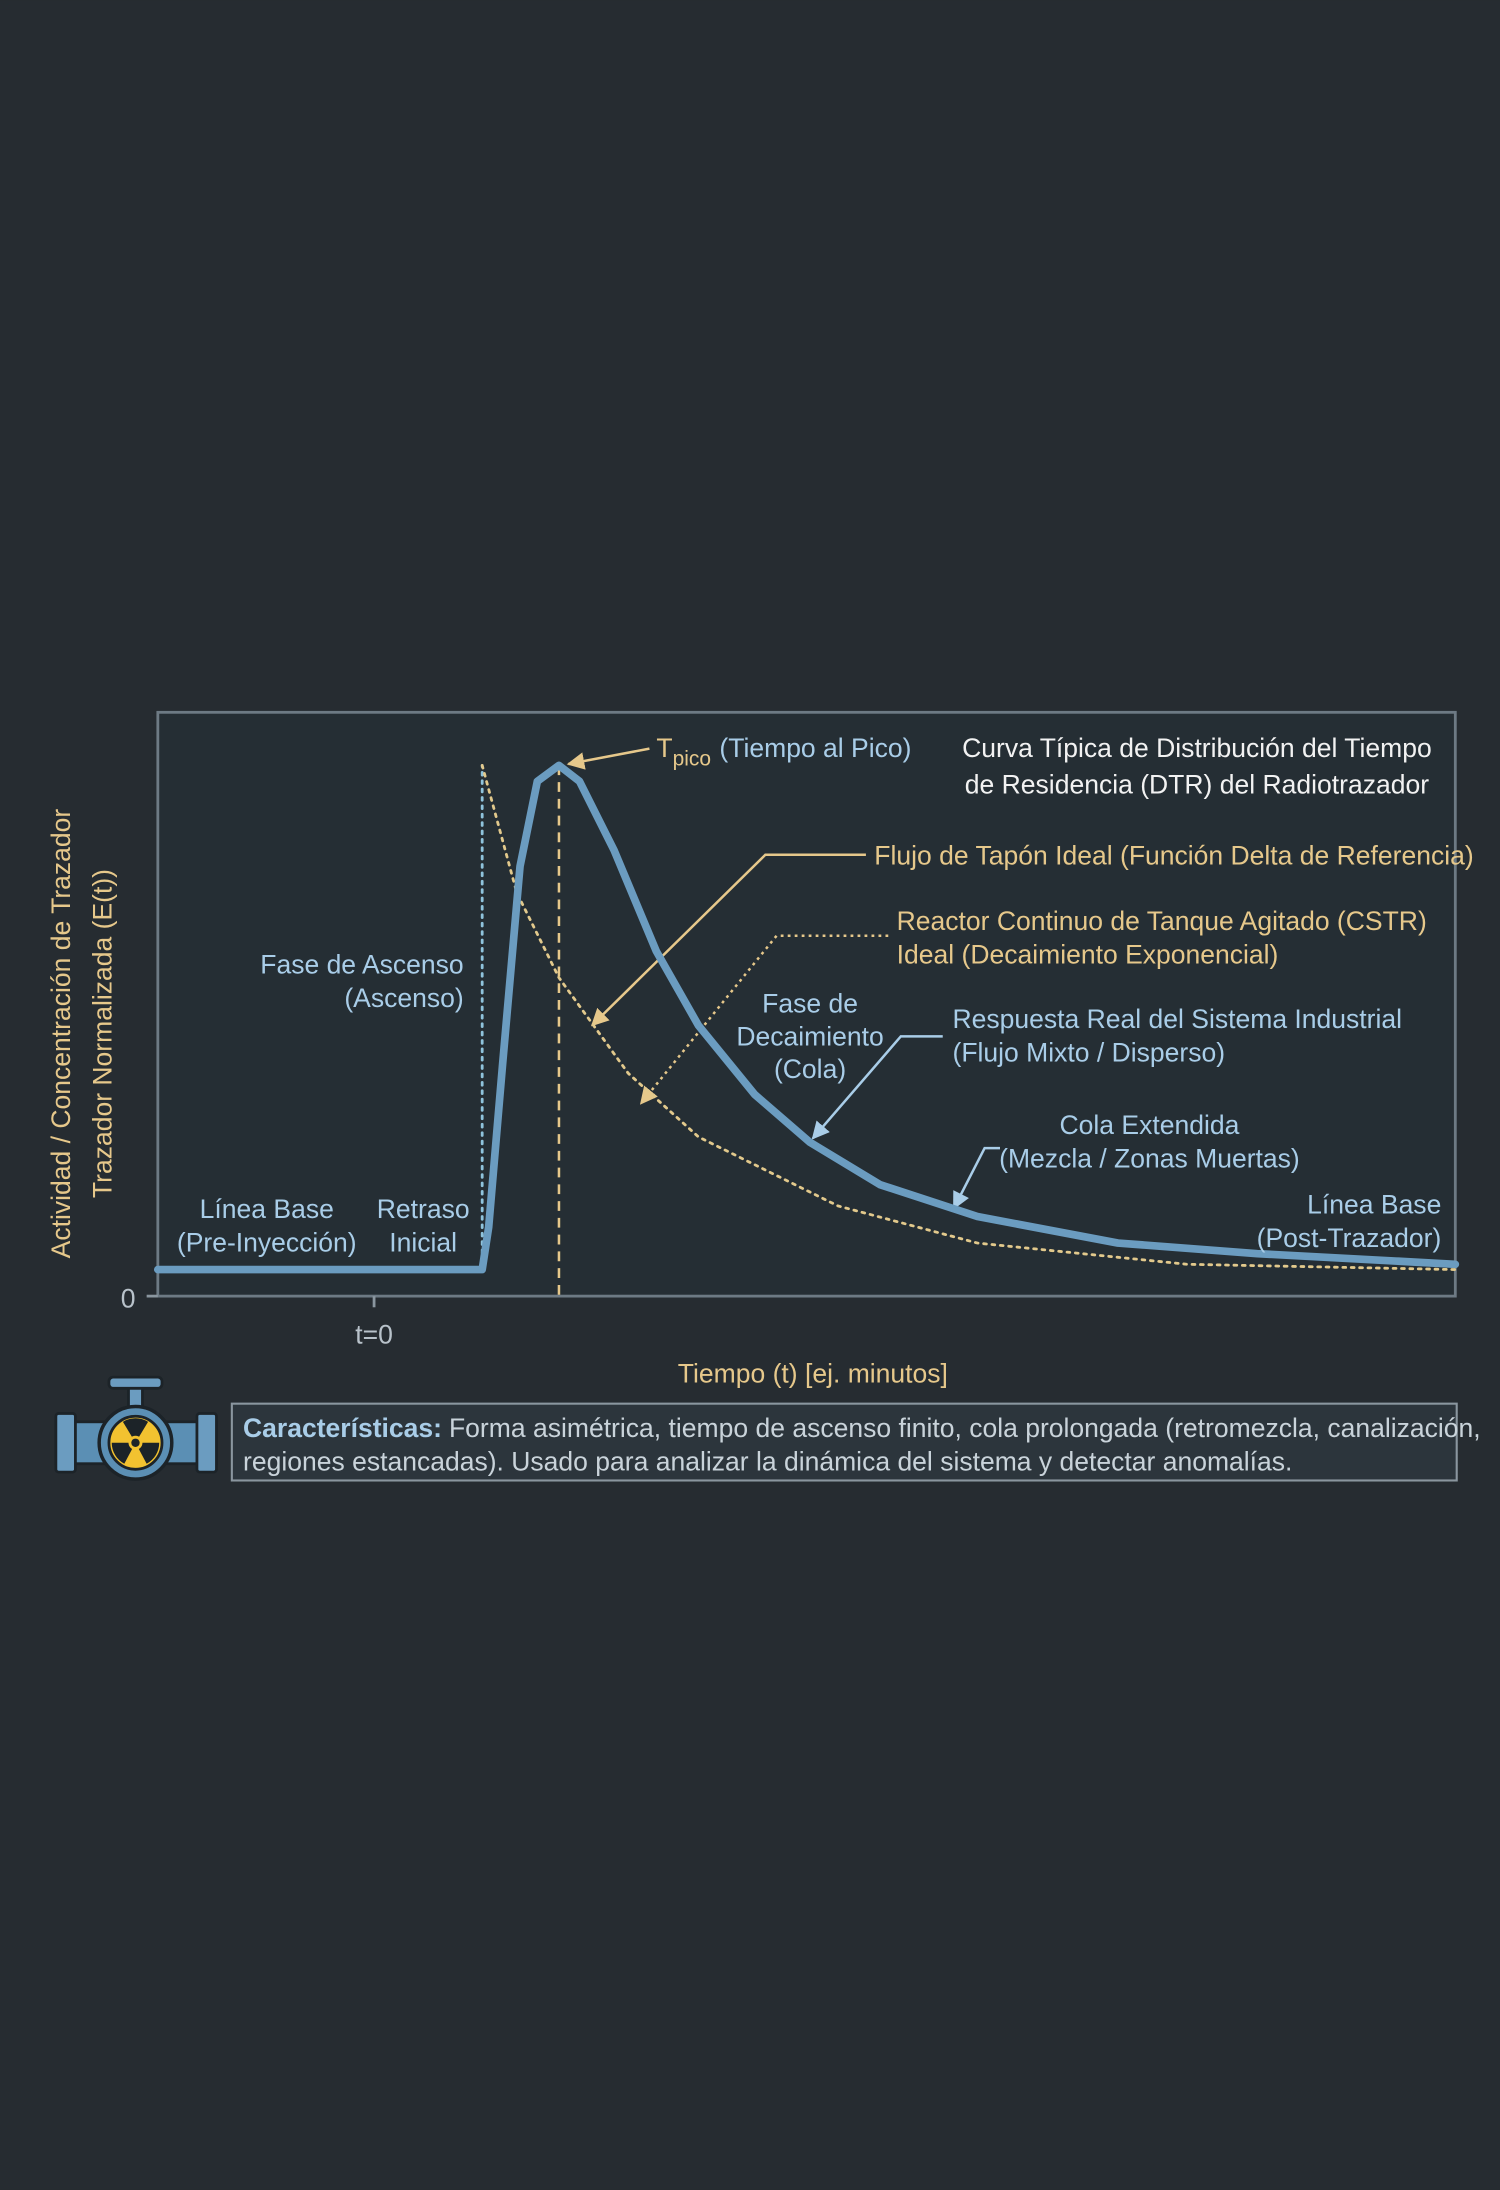 The width and height of the screenshot is (1500, 2190). What do you see at coordinates (1178, 1019) in the screenshot?
I see `annotation-line: Respuesta Real del Sistema Industrial` at bounding box center [1178, 1019].